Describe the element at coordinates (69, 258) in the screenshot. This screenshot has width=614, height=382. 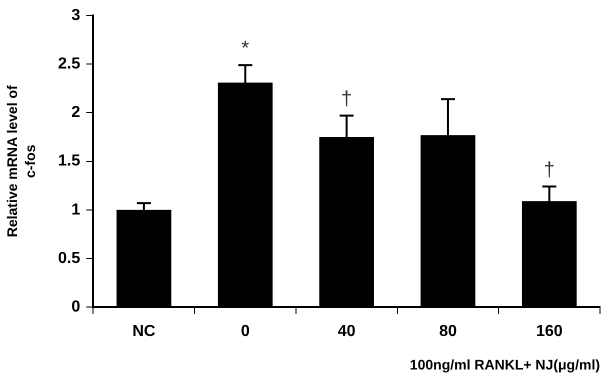
I see `y-tick-label: 0.5` at that location.